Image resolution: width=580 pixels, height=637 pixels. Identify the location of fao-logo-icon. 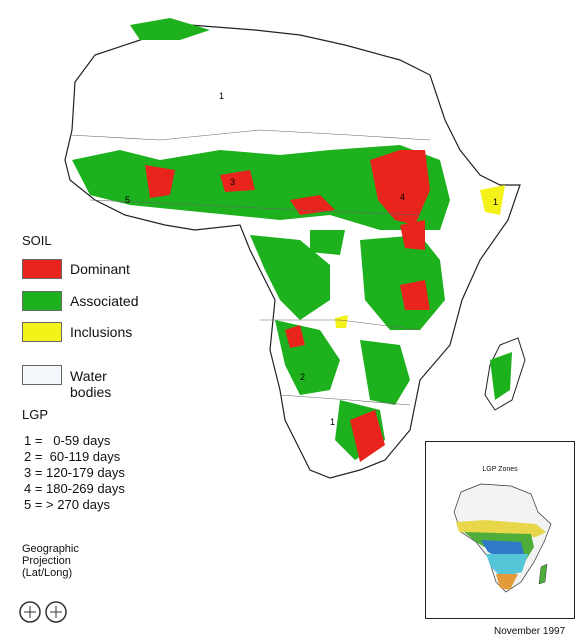
(30, 612).